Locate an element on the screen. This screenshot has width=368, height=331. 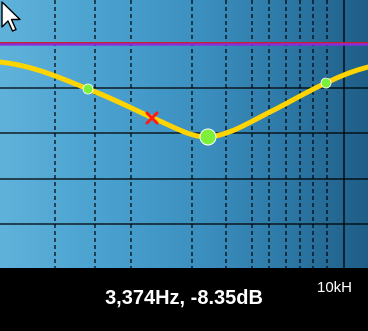
x-marker-icon is located at coordinates (152, 118).